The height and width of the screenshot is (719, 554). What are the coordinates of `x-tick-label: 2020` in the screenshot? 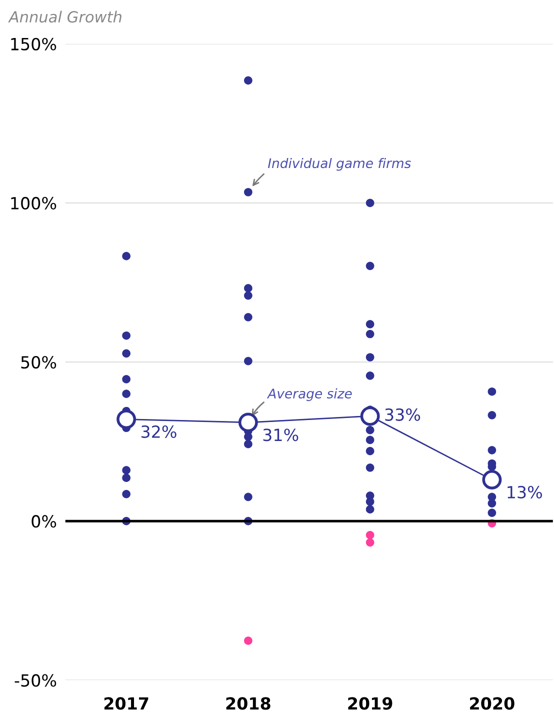 It's located at (492, 703).